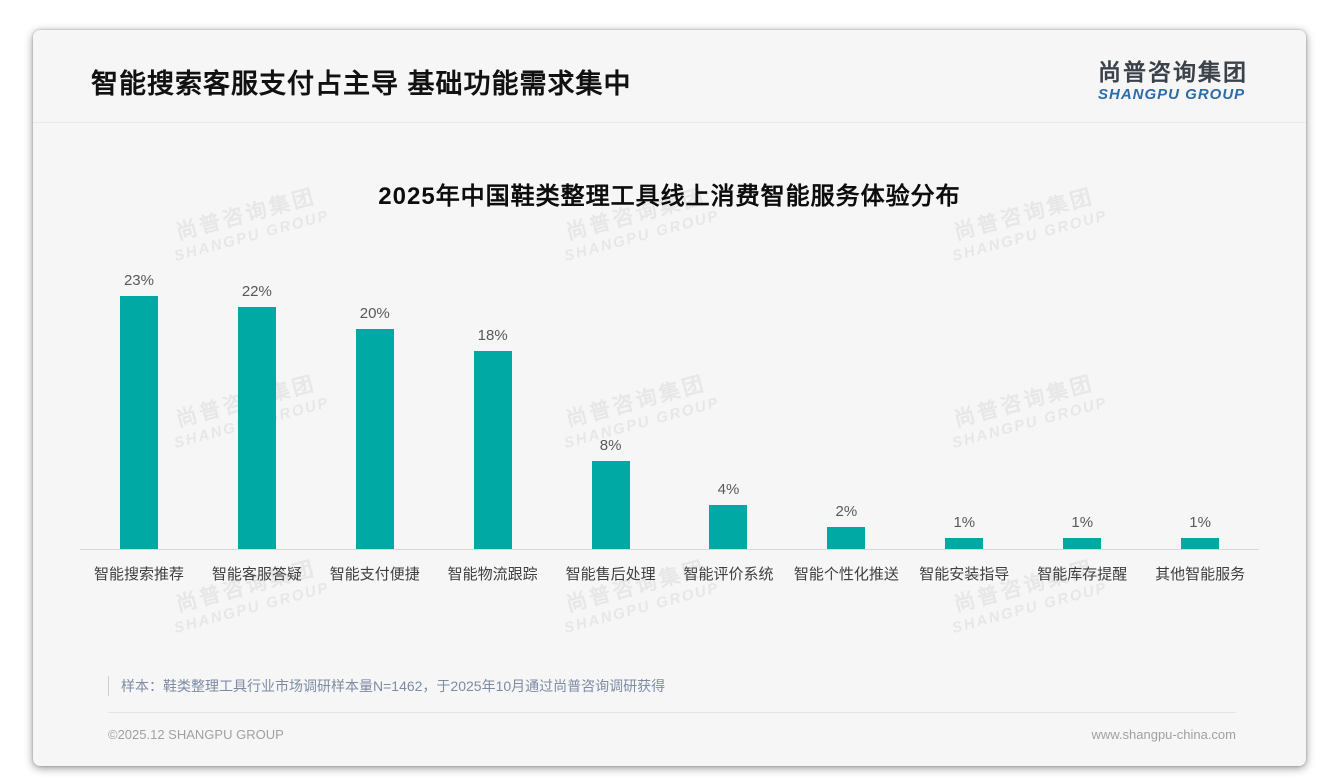  I want to click on bar-value-label: 8%, so click(610, 445).